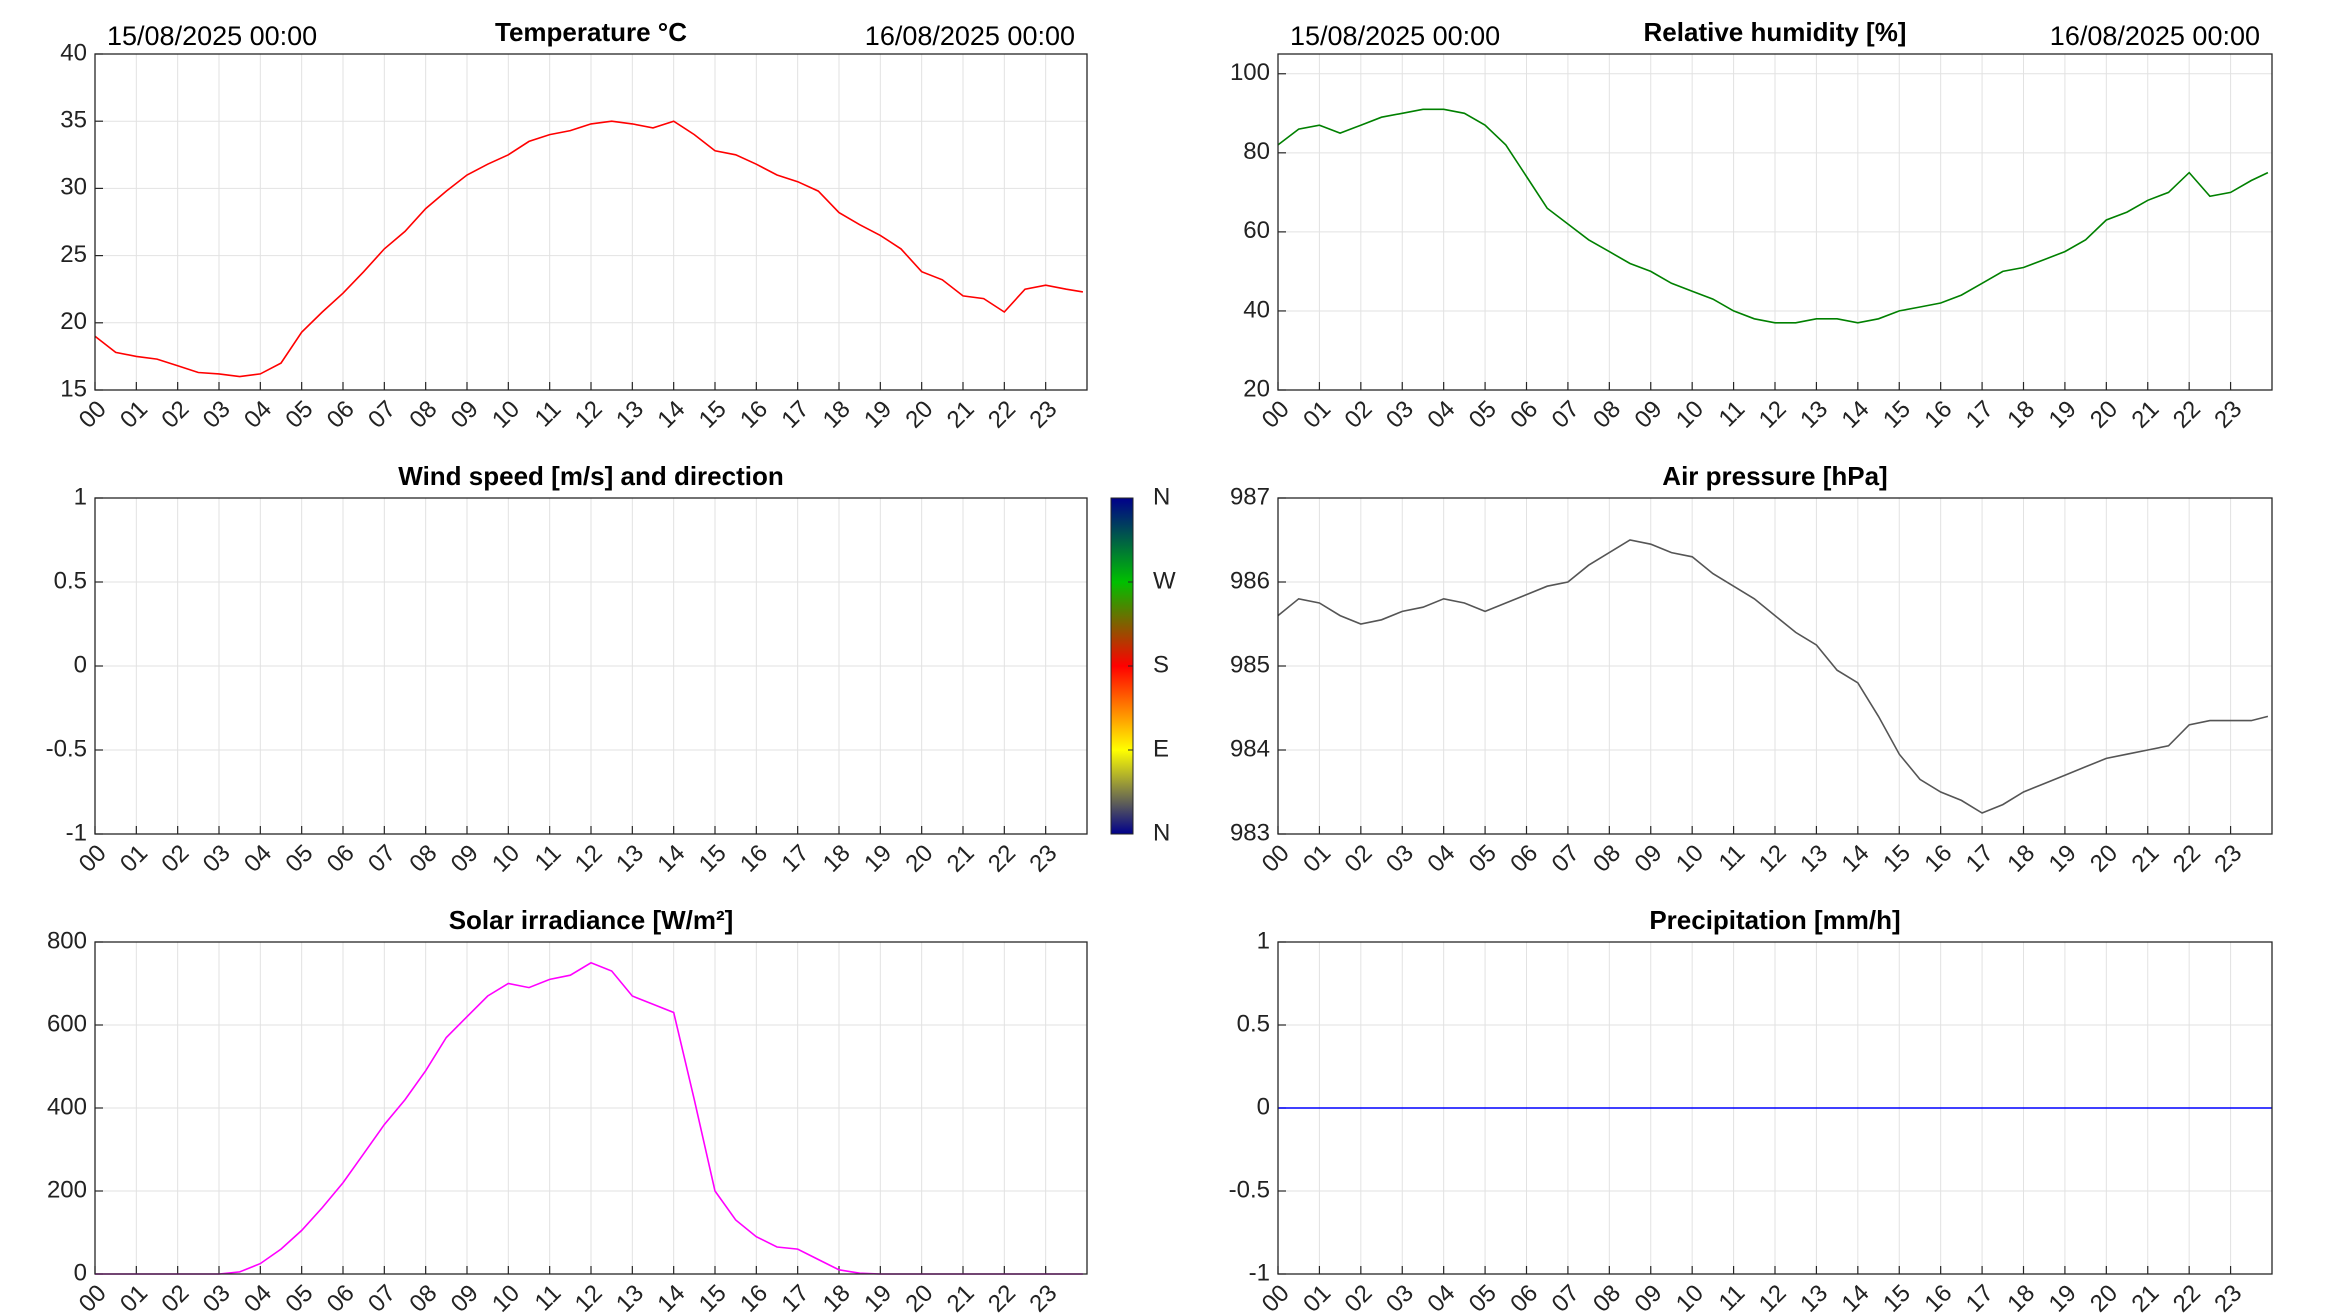 The width and height of the screenshot is (2333, 1313). I want to click on chart-title: Precipitation [mm/h], so click(1774, 920).